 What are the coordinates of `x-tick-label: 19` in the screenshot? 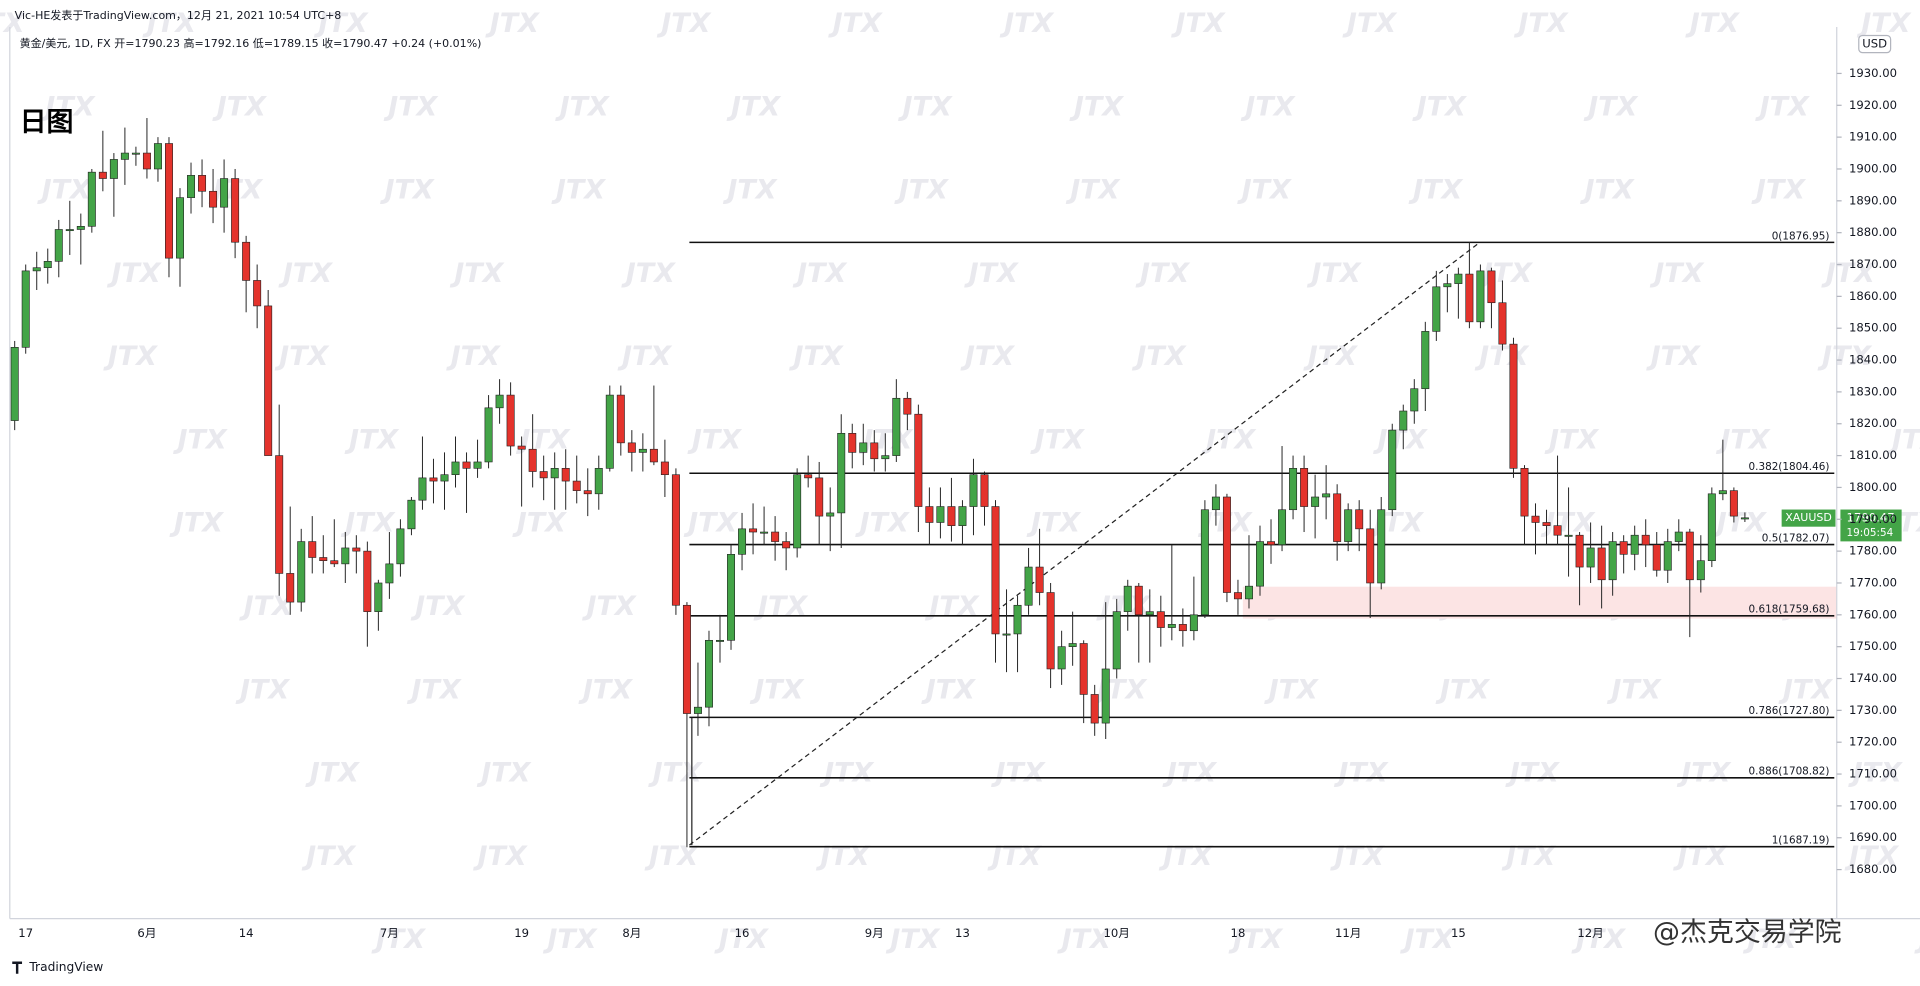 It's located at (521, 933).